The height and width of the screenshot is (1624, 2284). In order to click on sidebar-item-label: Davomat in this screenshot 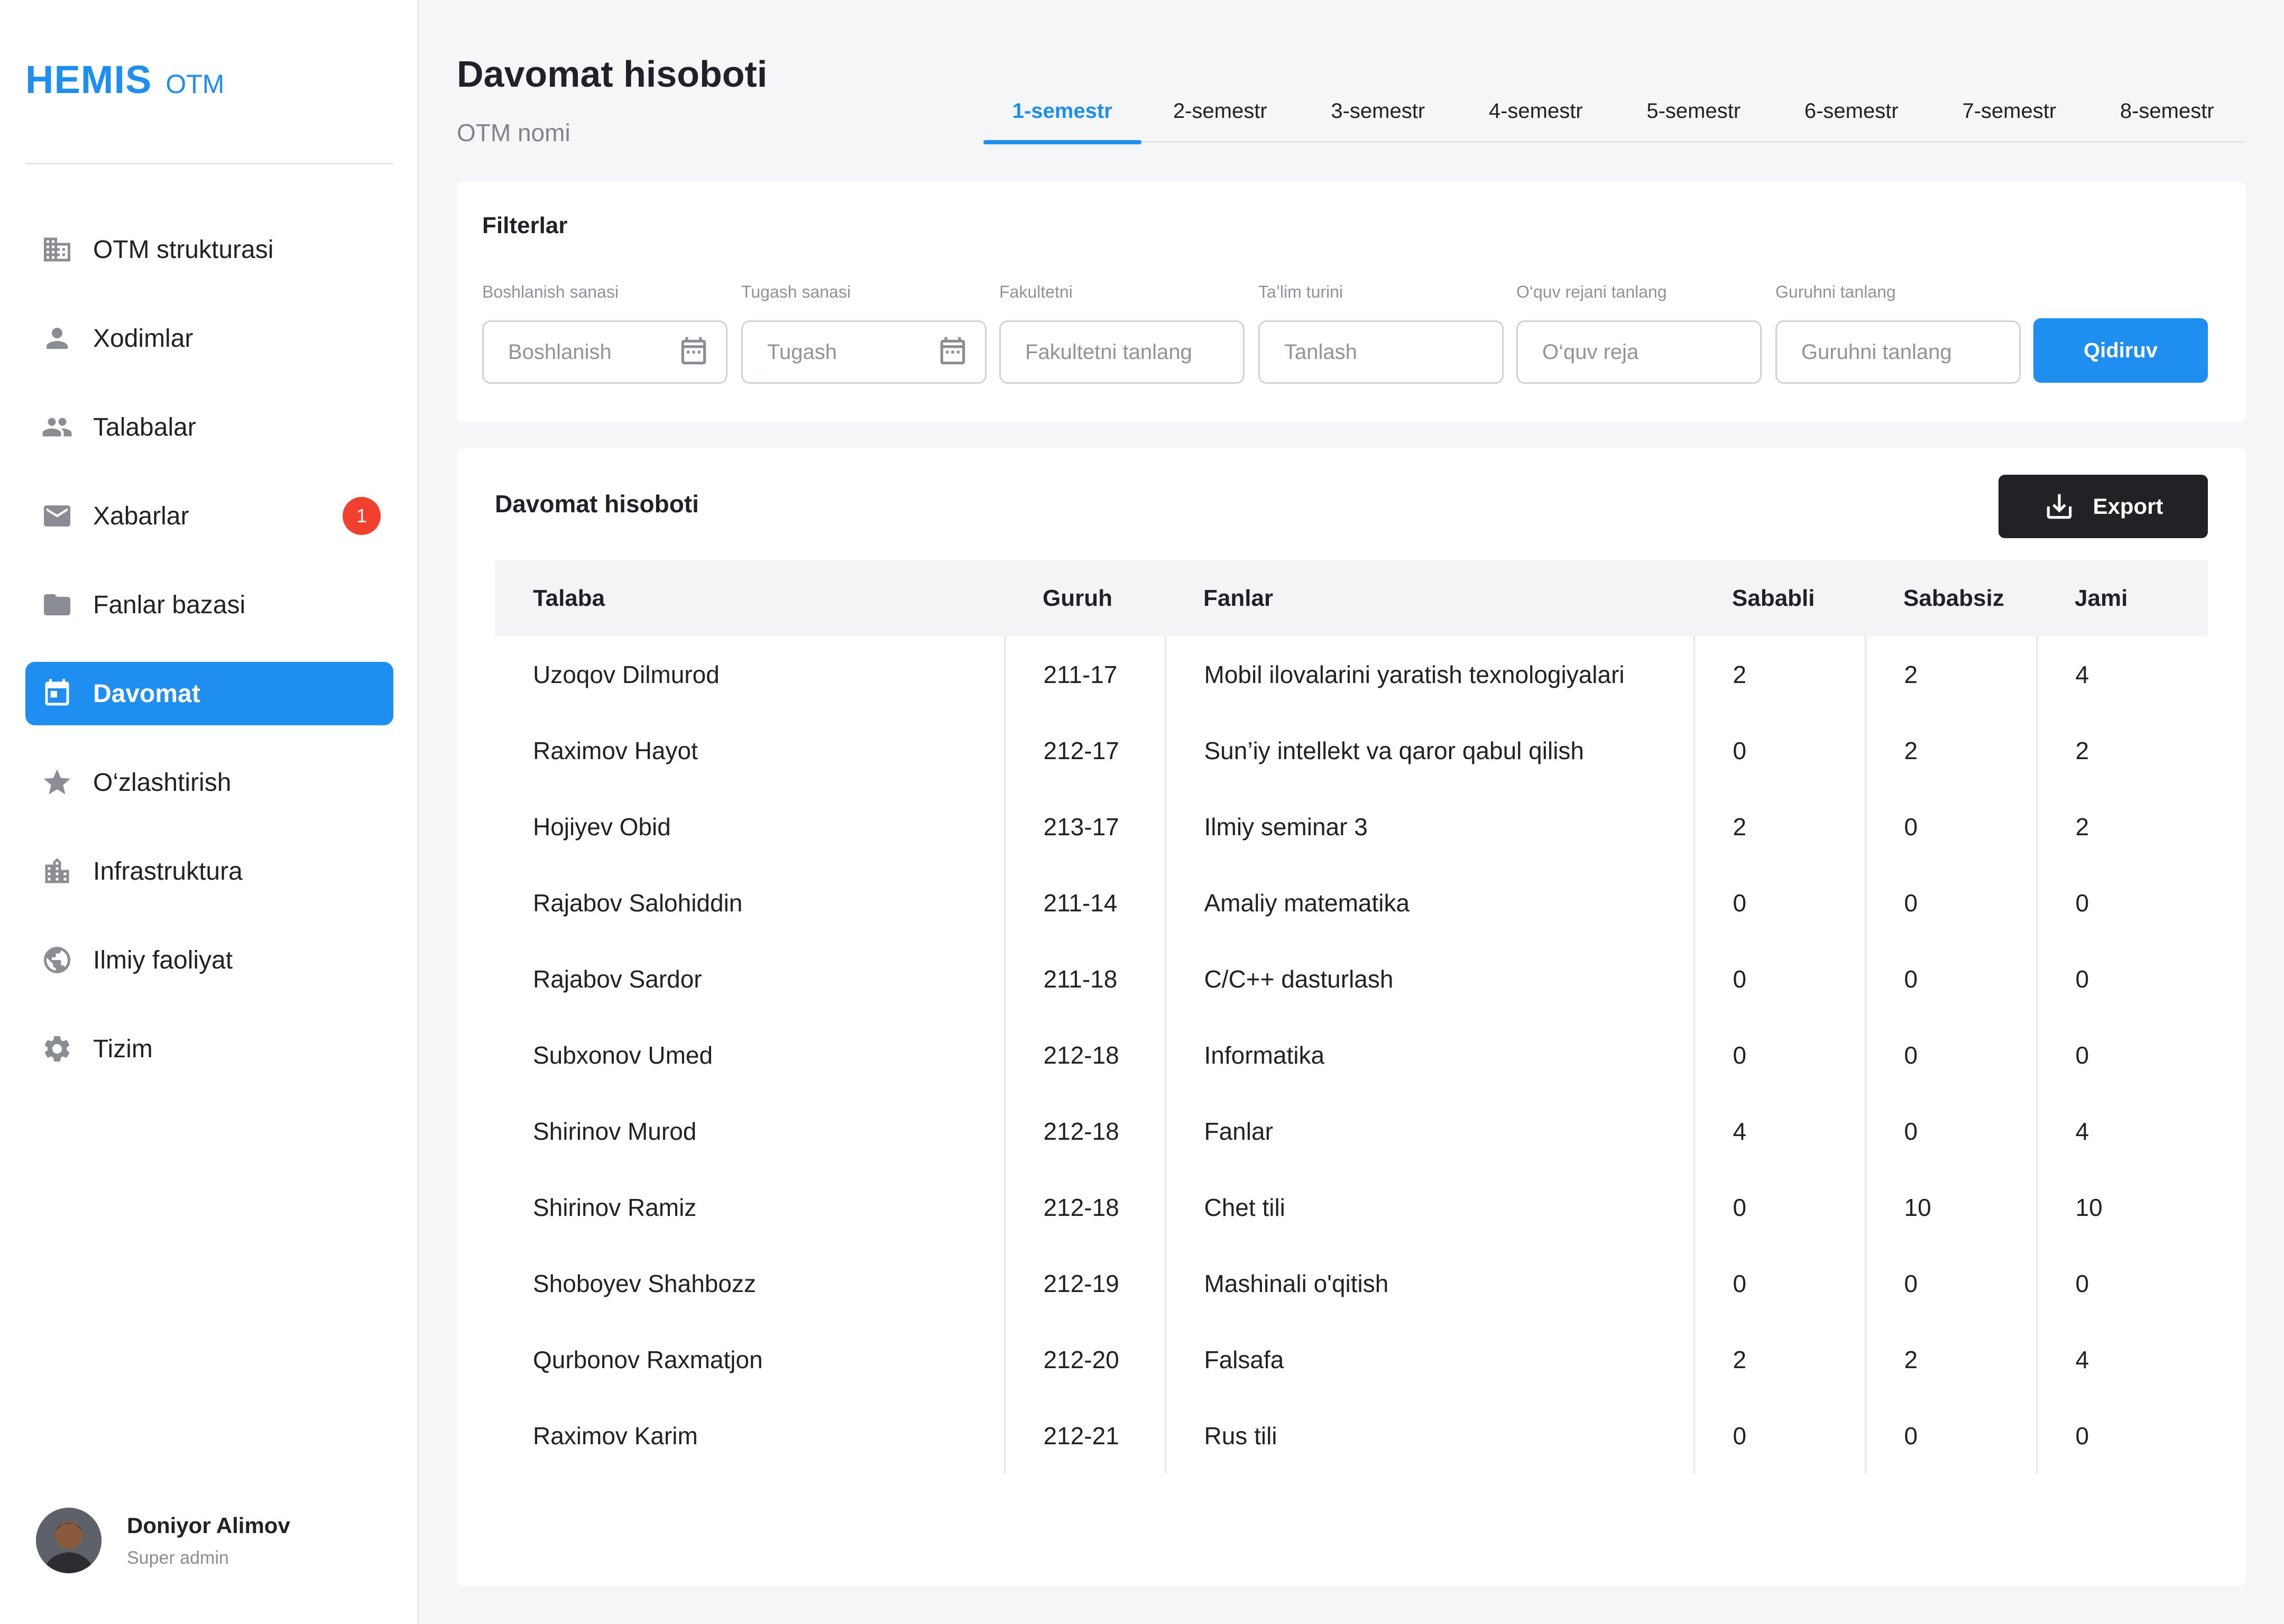, I will do `click(146, 693)`.